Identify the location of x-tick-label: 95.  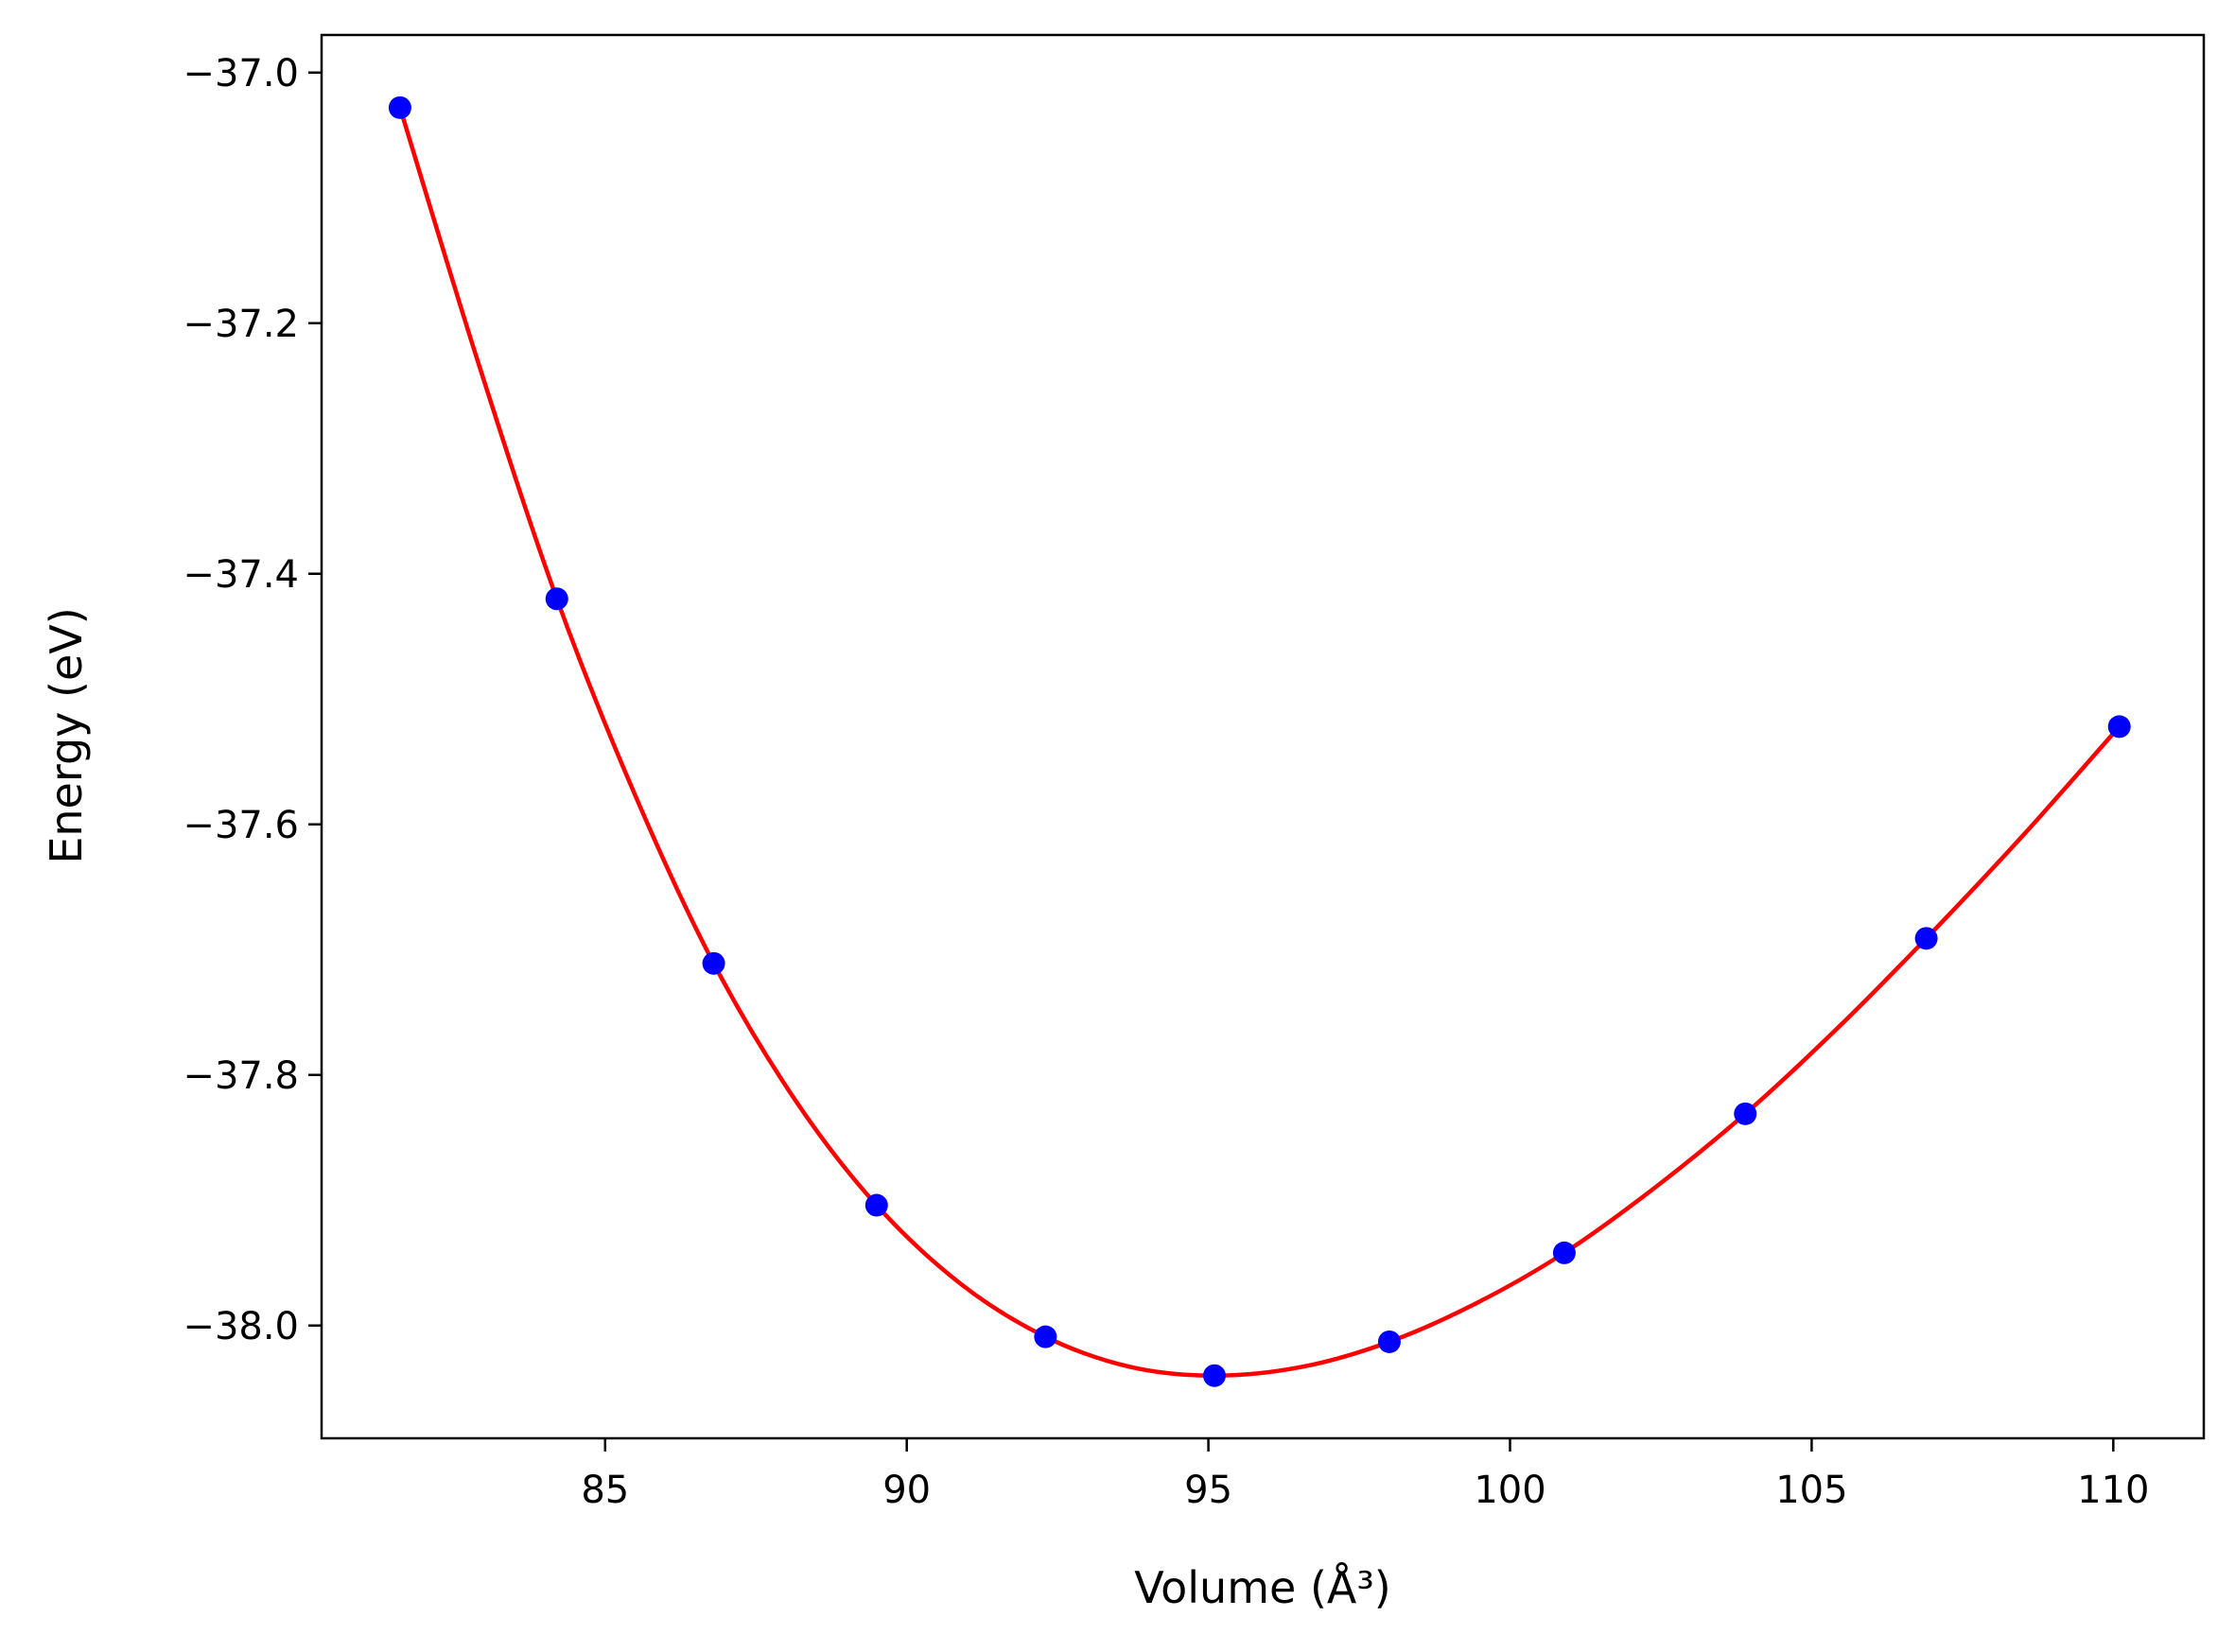
(1208, 1491).